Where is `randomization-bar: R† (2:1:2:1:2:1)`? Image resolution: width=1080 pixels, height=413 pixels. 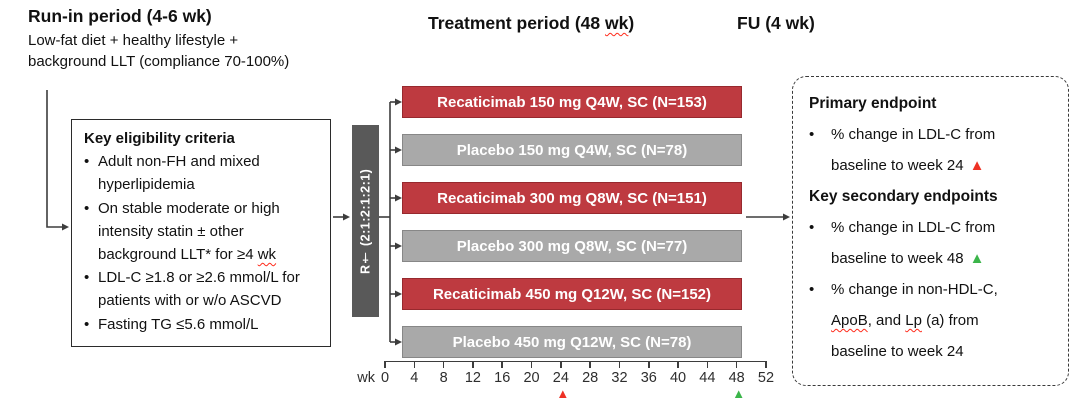
randomization-bar: R† (2:1:2:1:2:1) is located at coordinates (365, 221).